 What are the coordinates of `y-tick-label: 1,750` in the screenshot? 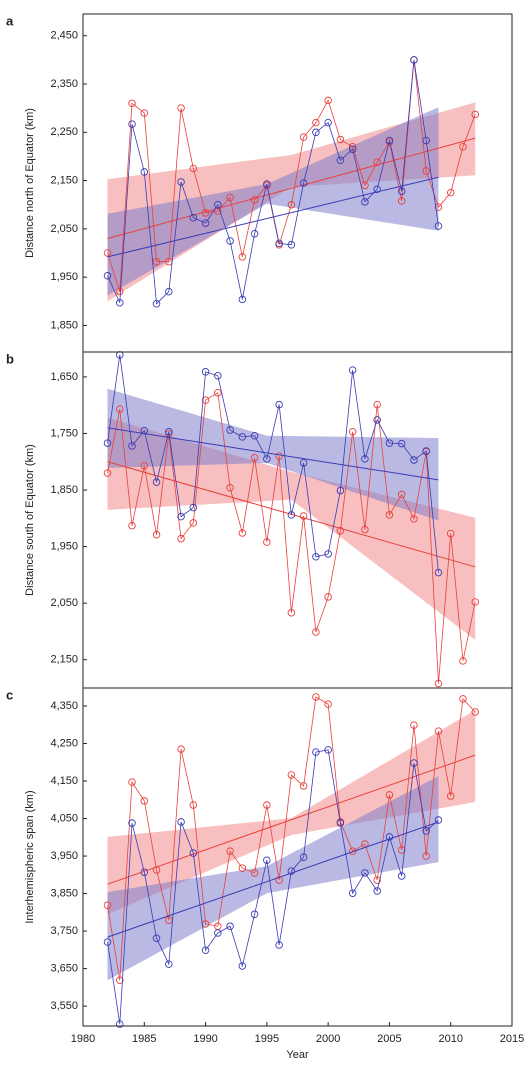 It's located at (64, 433).